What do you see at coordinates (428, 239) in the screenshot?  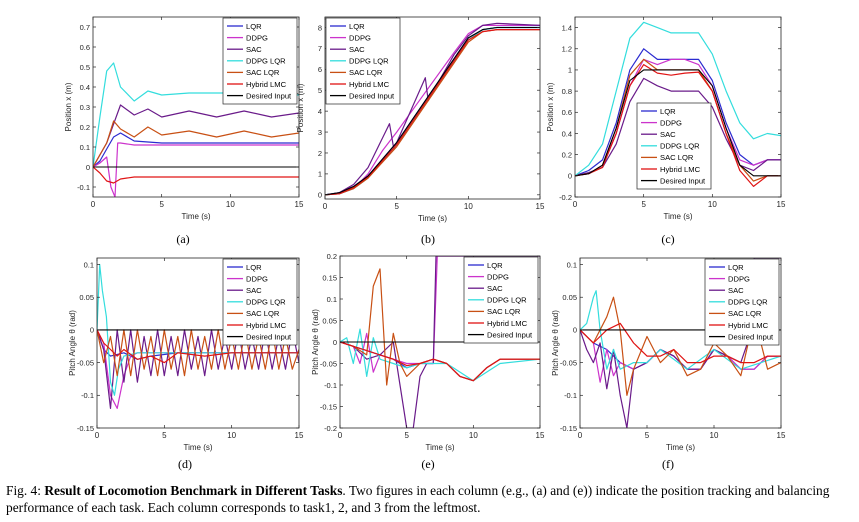 I see `subfigure-label-b: (b)` at bounding box center [428, 239].